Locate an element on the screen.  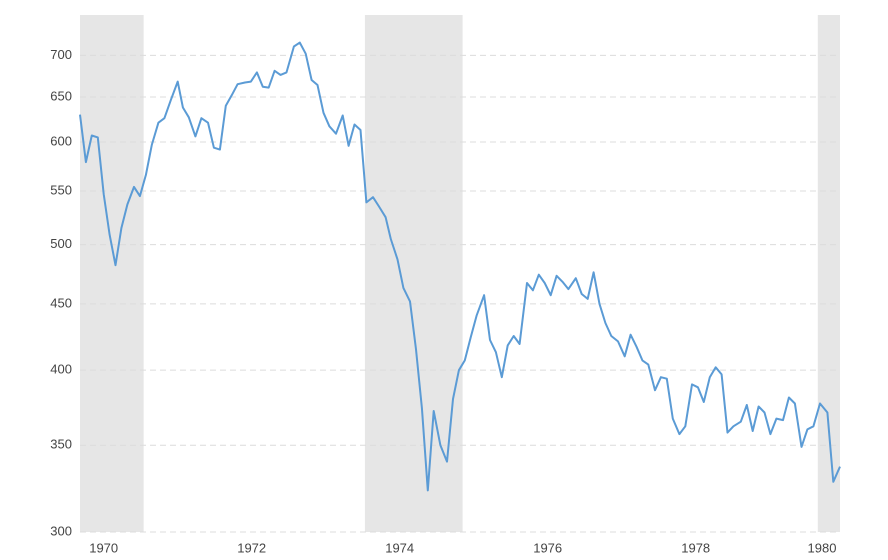
x-tick-label: 1978 is located at coordinates (695, 547).